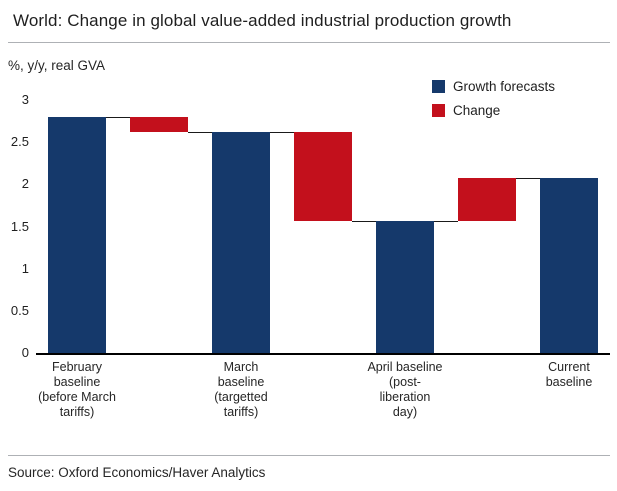 The image size is (617, 491). I want to click on legend-label-forecast: Growth forecasts, so click(504, 86).